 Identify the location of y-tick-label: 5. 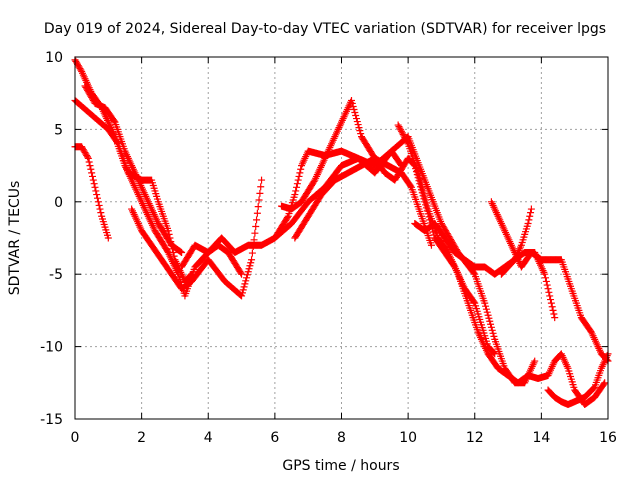
(58, 130).